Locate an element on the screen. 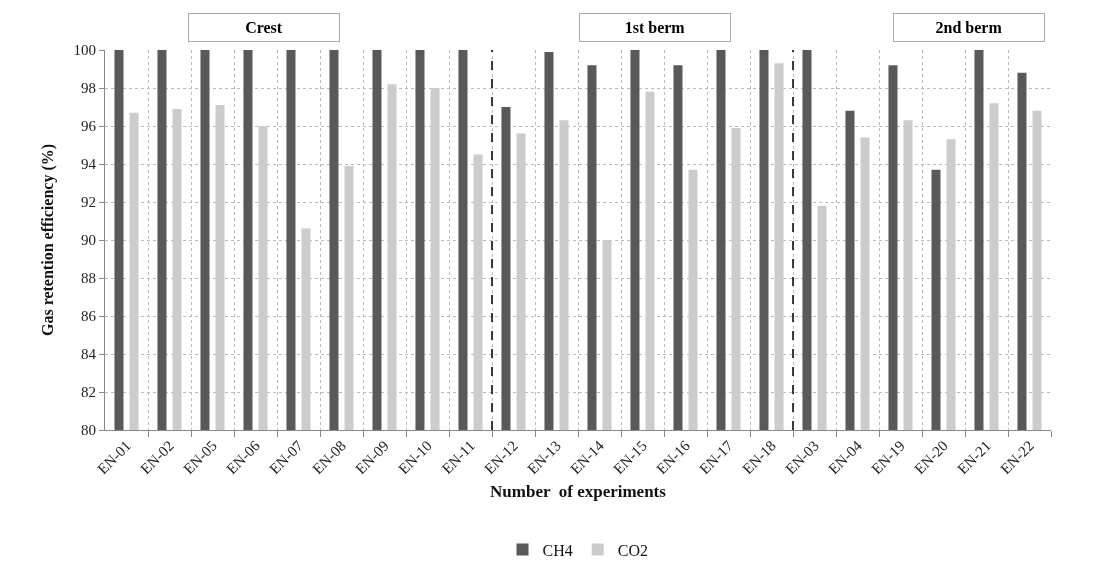 The width and height of the screenshot is (1116, 579). legend-label: CO2 is located at coordinates (632, 550).